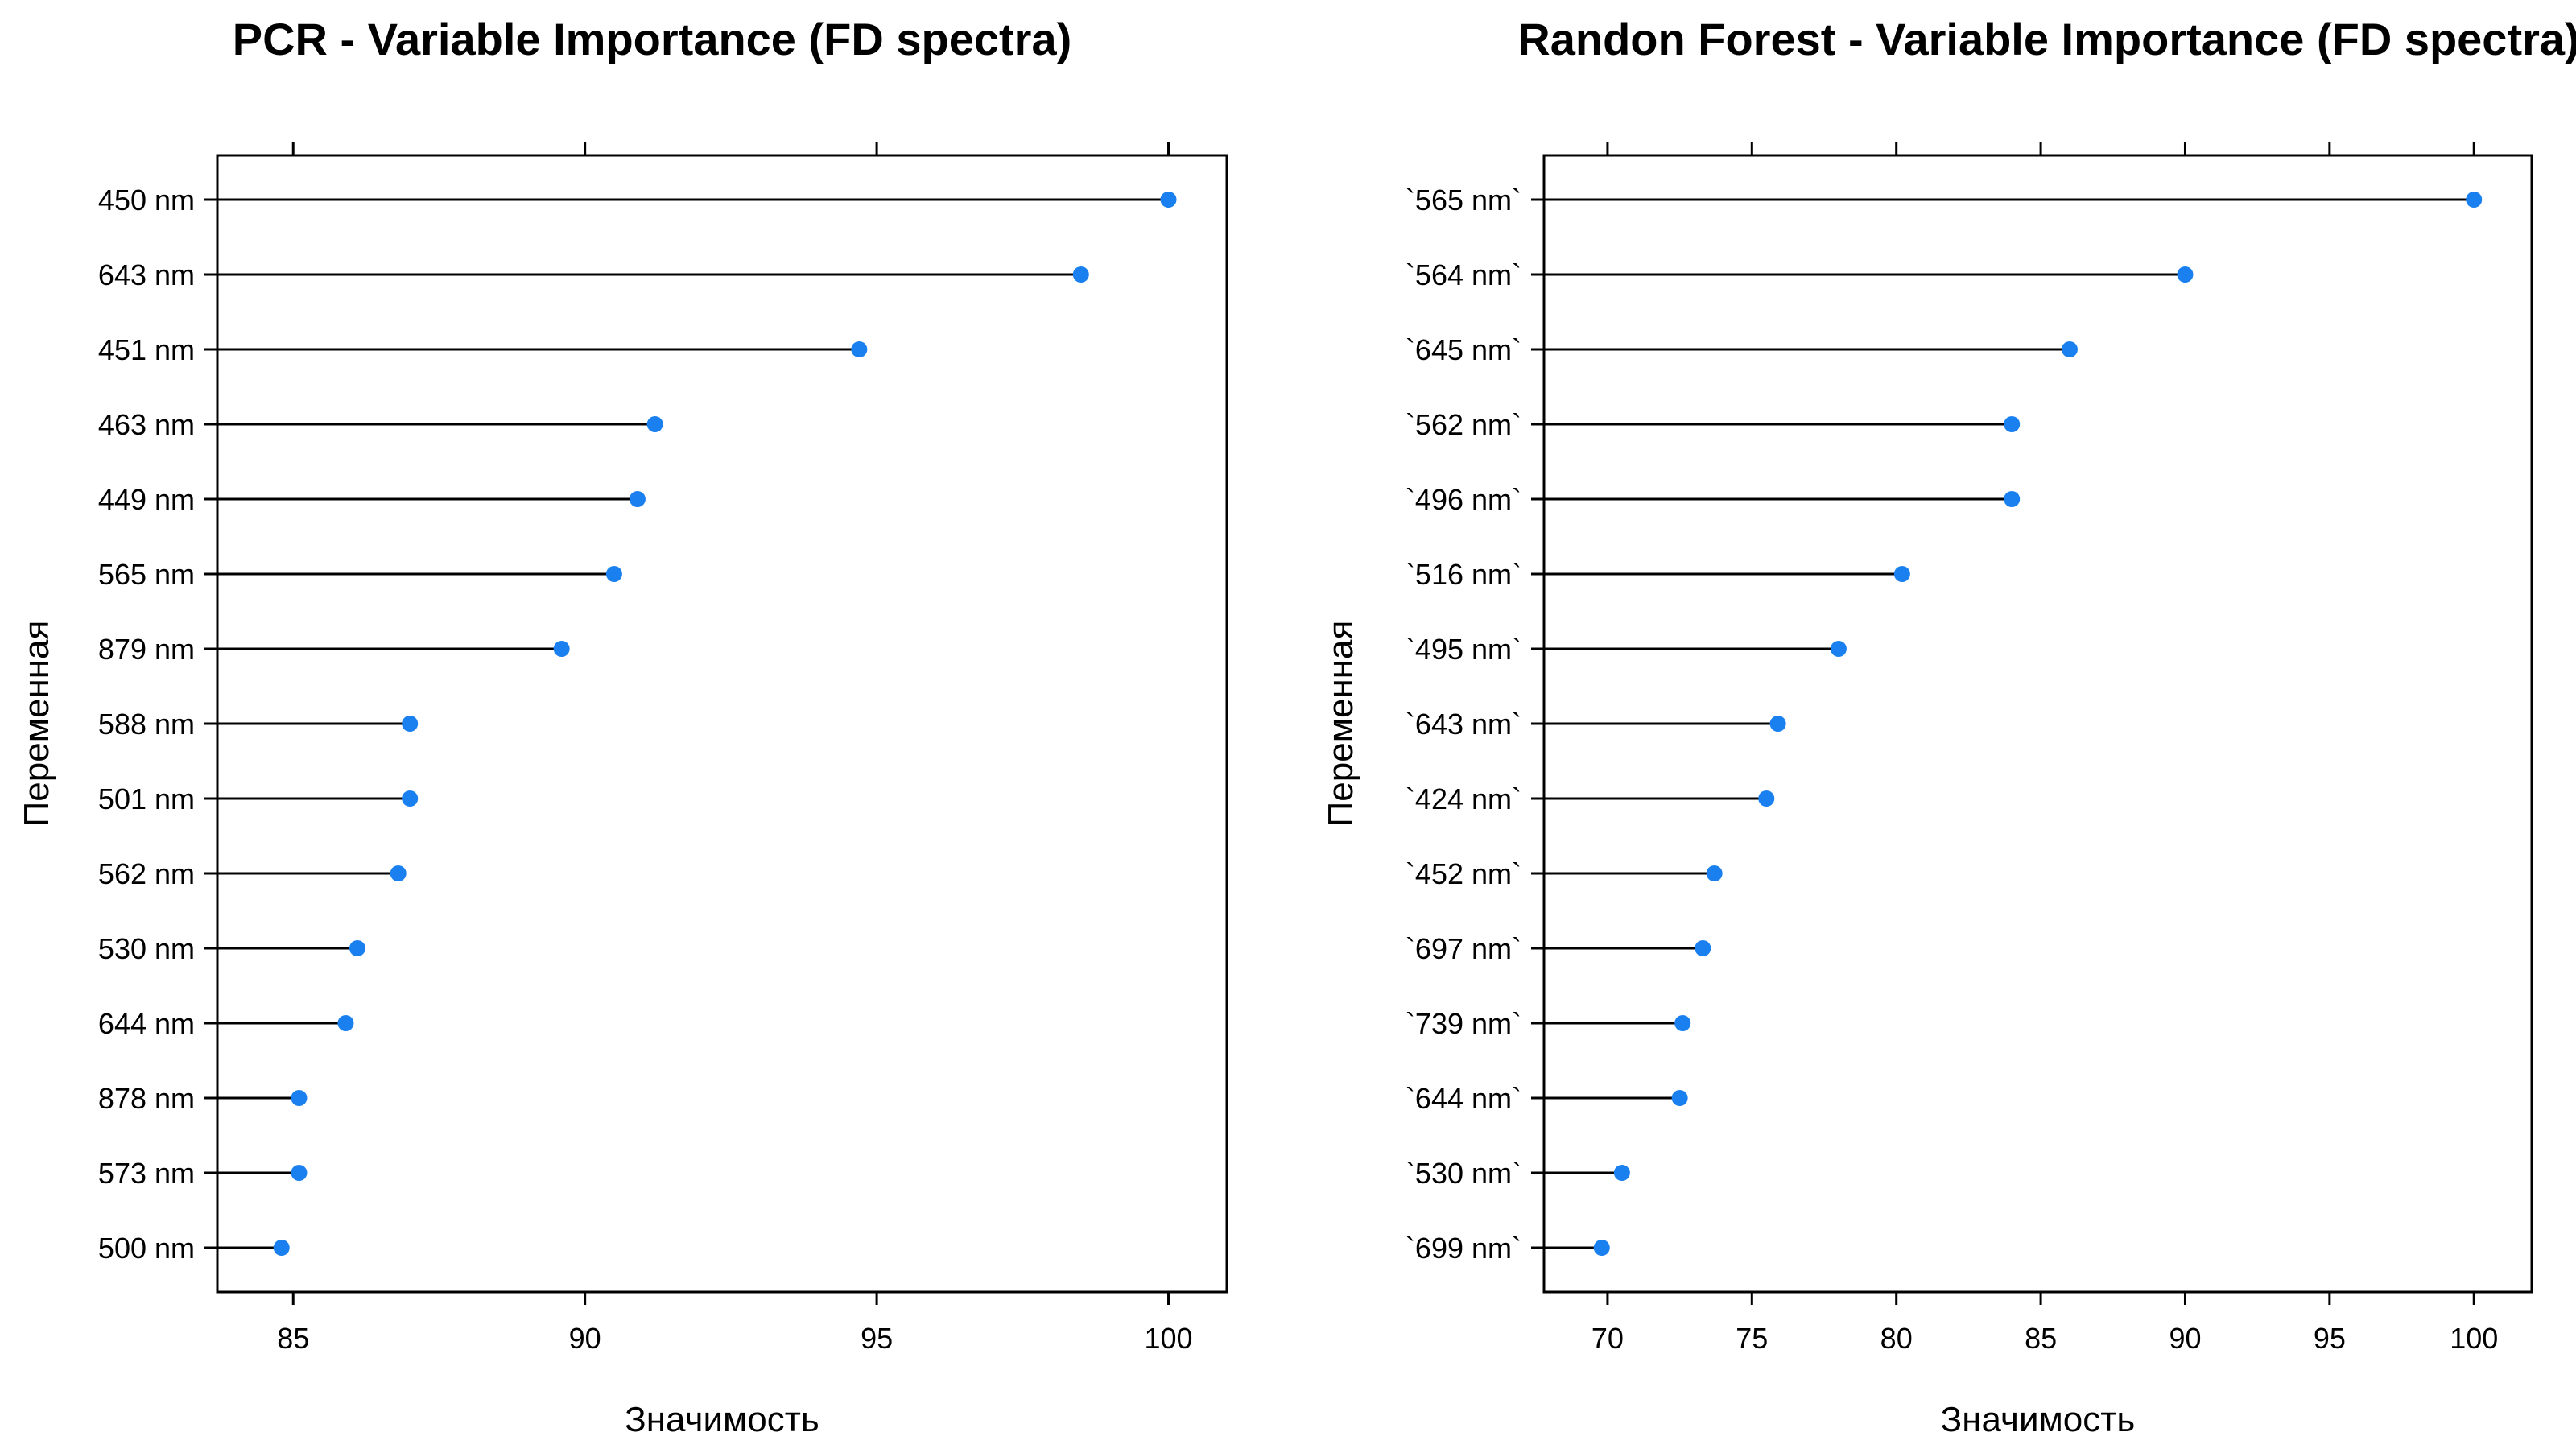 The width and height of the screenshot is (2576, 1453). Describe the element at coordinates (146, 425) in the screenshot. I see `y-tick-label: 463 nm` at that location.